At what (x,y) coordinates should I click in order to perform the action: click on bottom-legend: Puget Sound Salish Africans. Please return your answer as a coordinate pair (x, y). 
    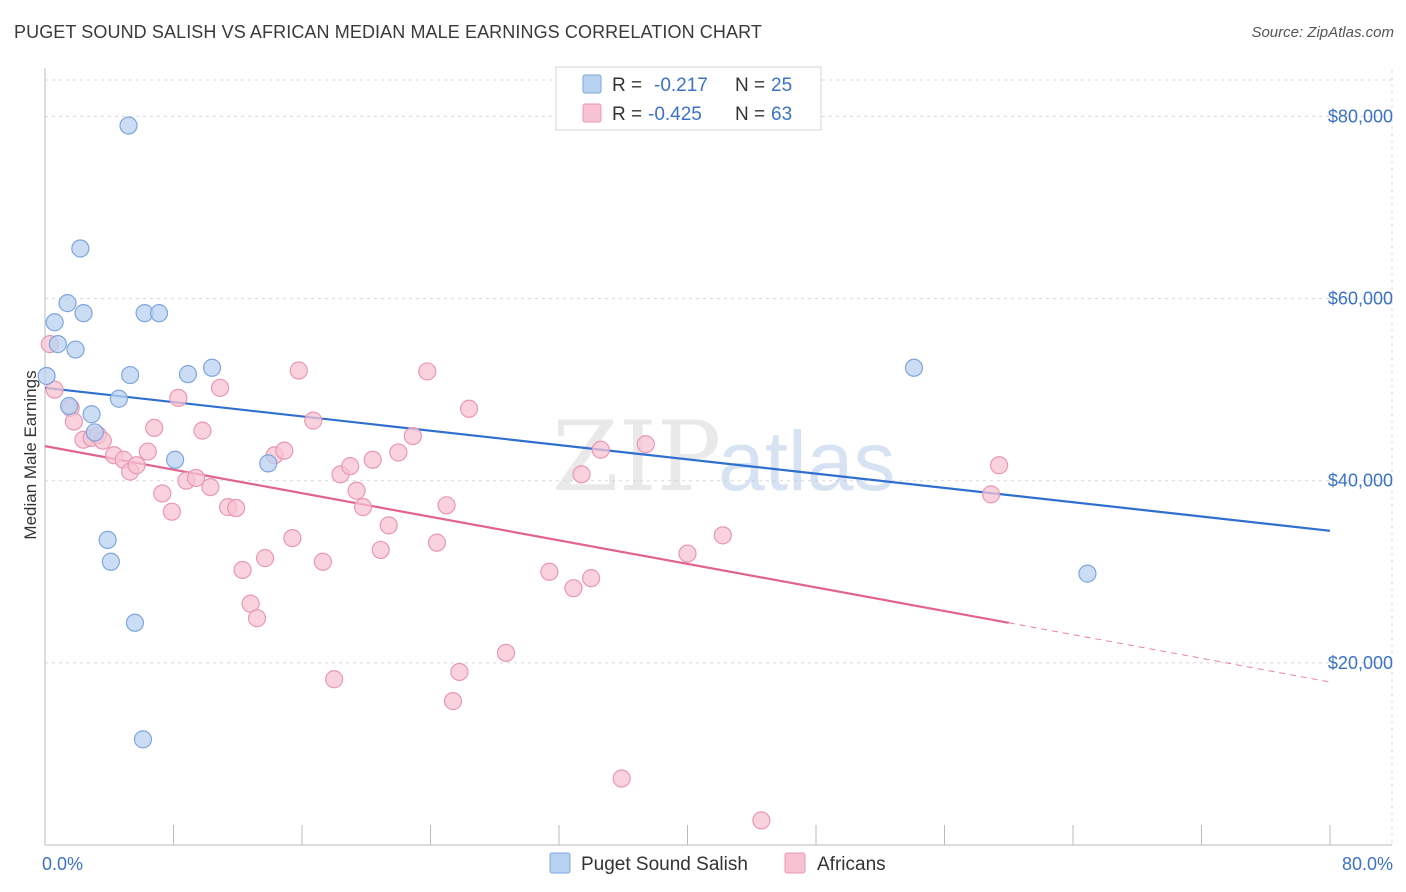
    Looking at the image, I should click on (717, 863).